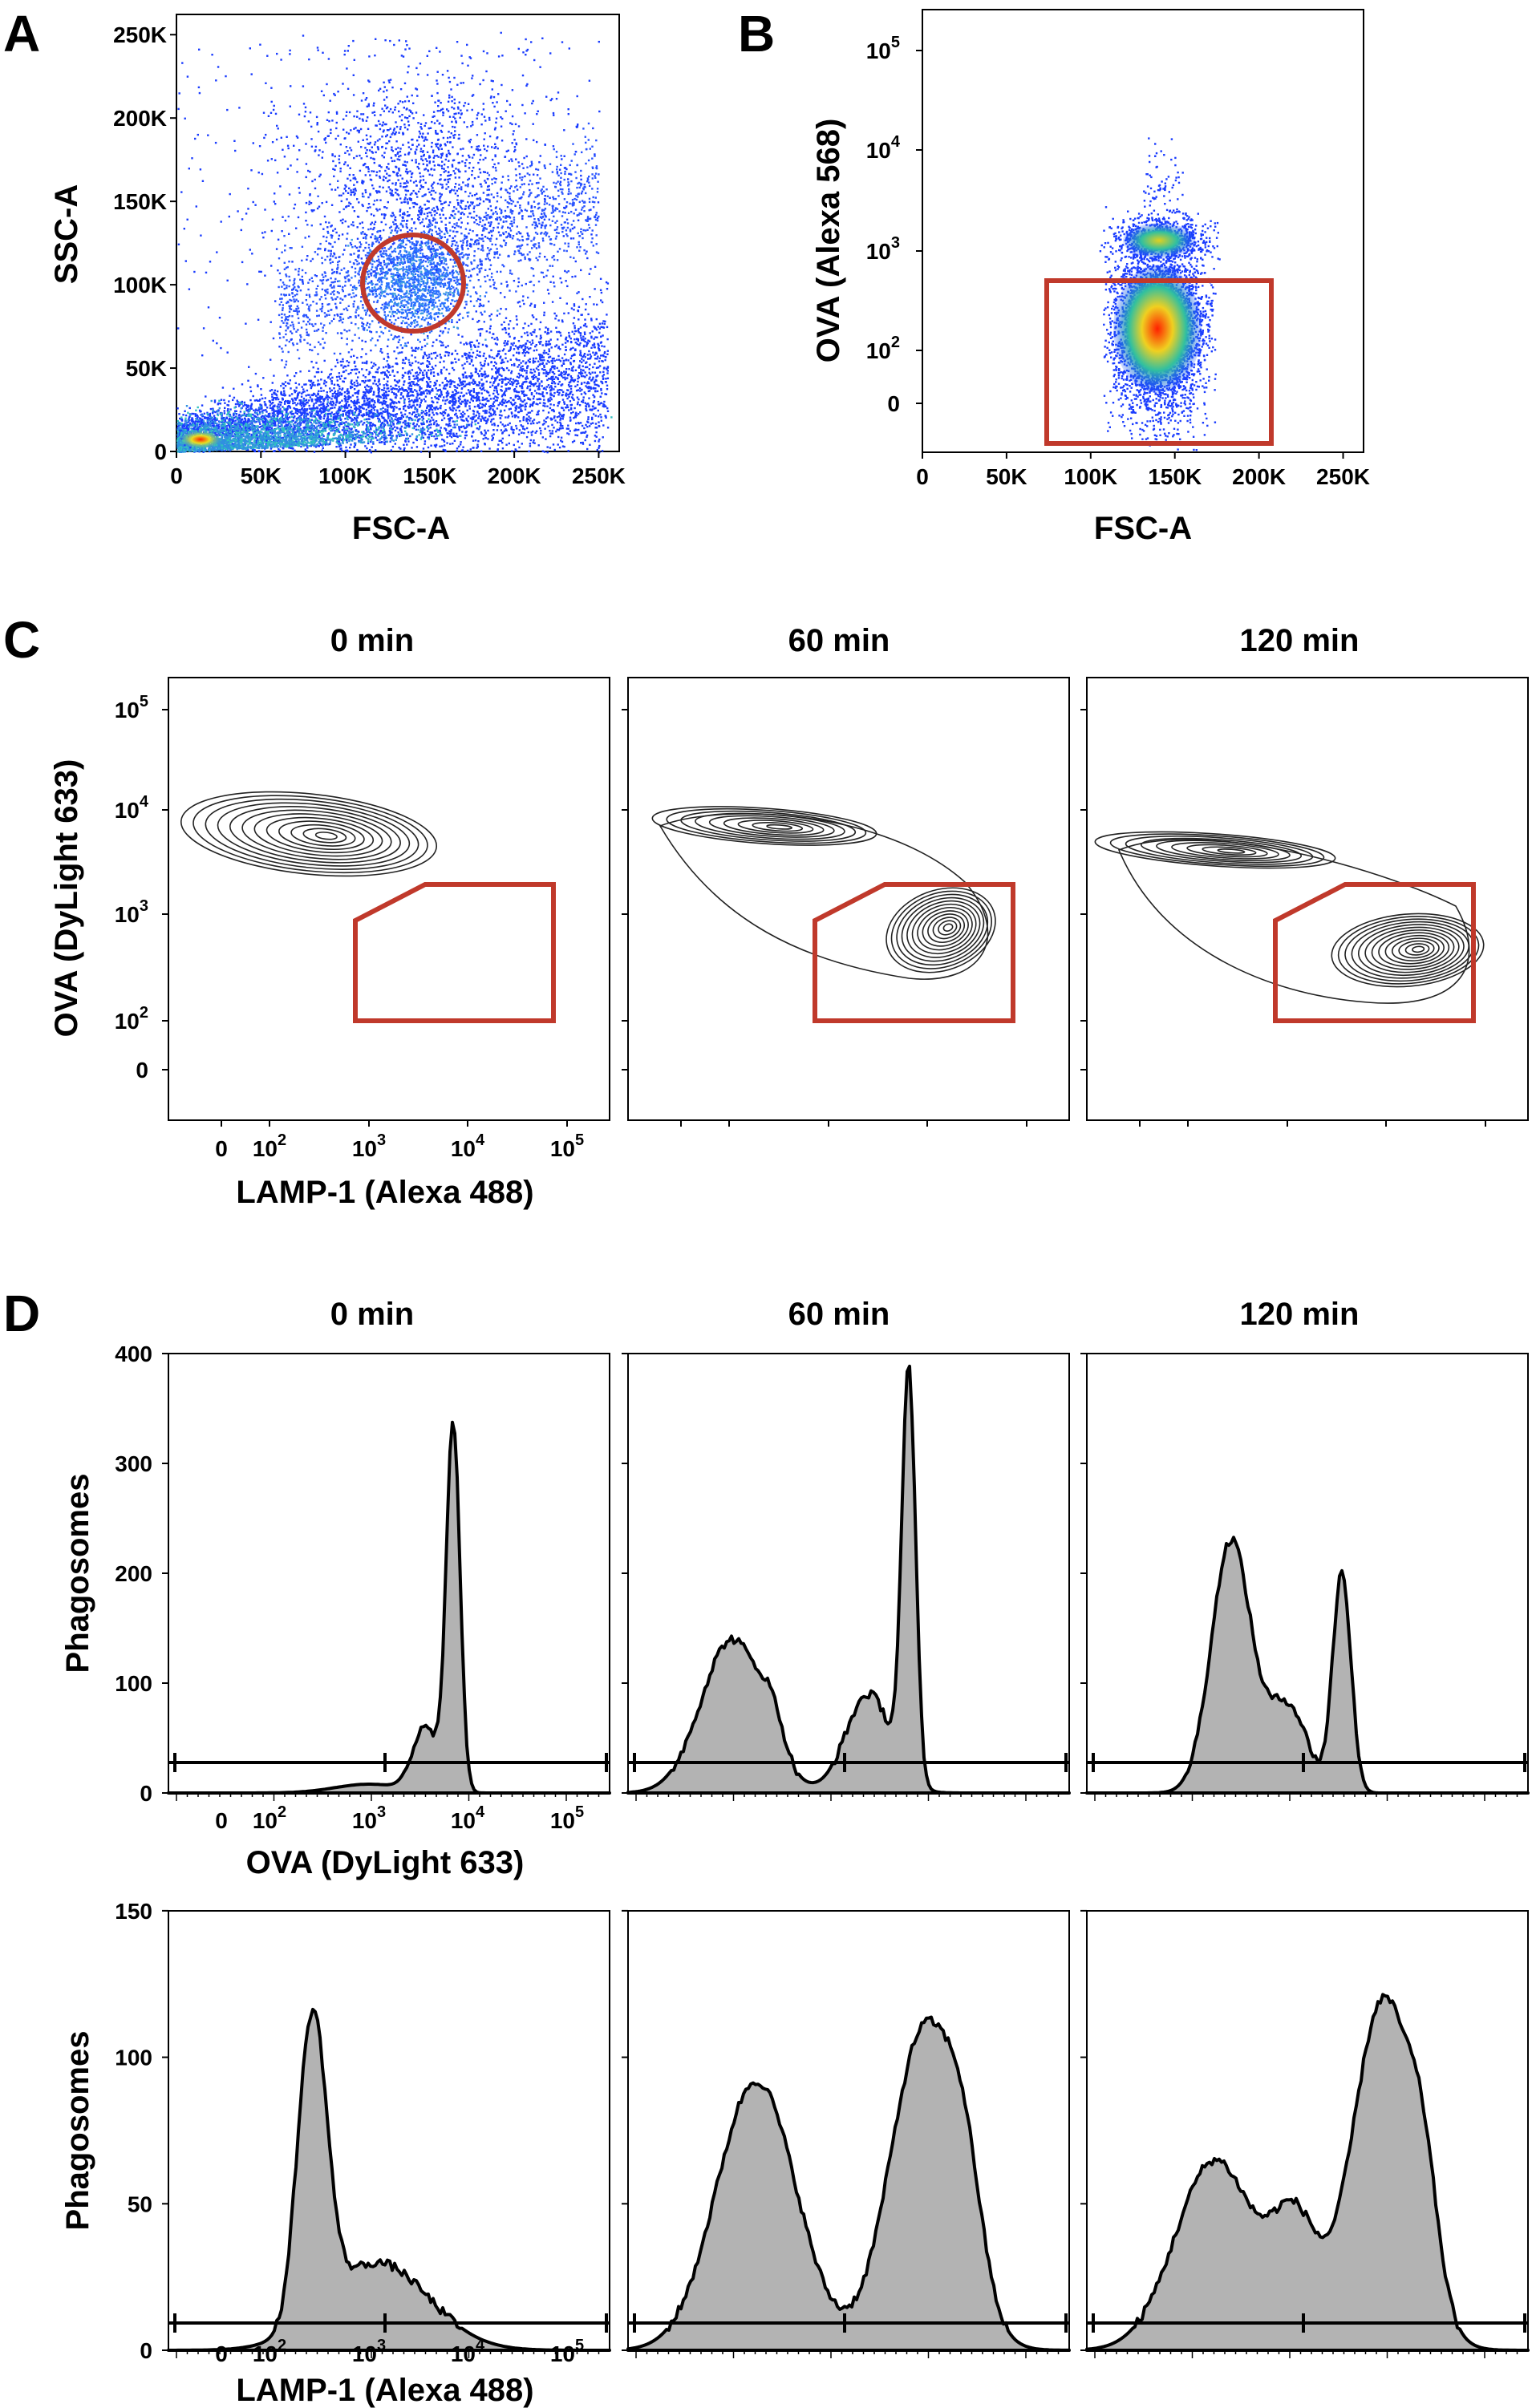 This screenshot has width=1536, height=2408. What do you see at coordinates (1343, 477) in the screenshot?
I see `panel-b-x-tick-label: 250K` at bounding box center [1343, 477].